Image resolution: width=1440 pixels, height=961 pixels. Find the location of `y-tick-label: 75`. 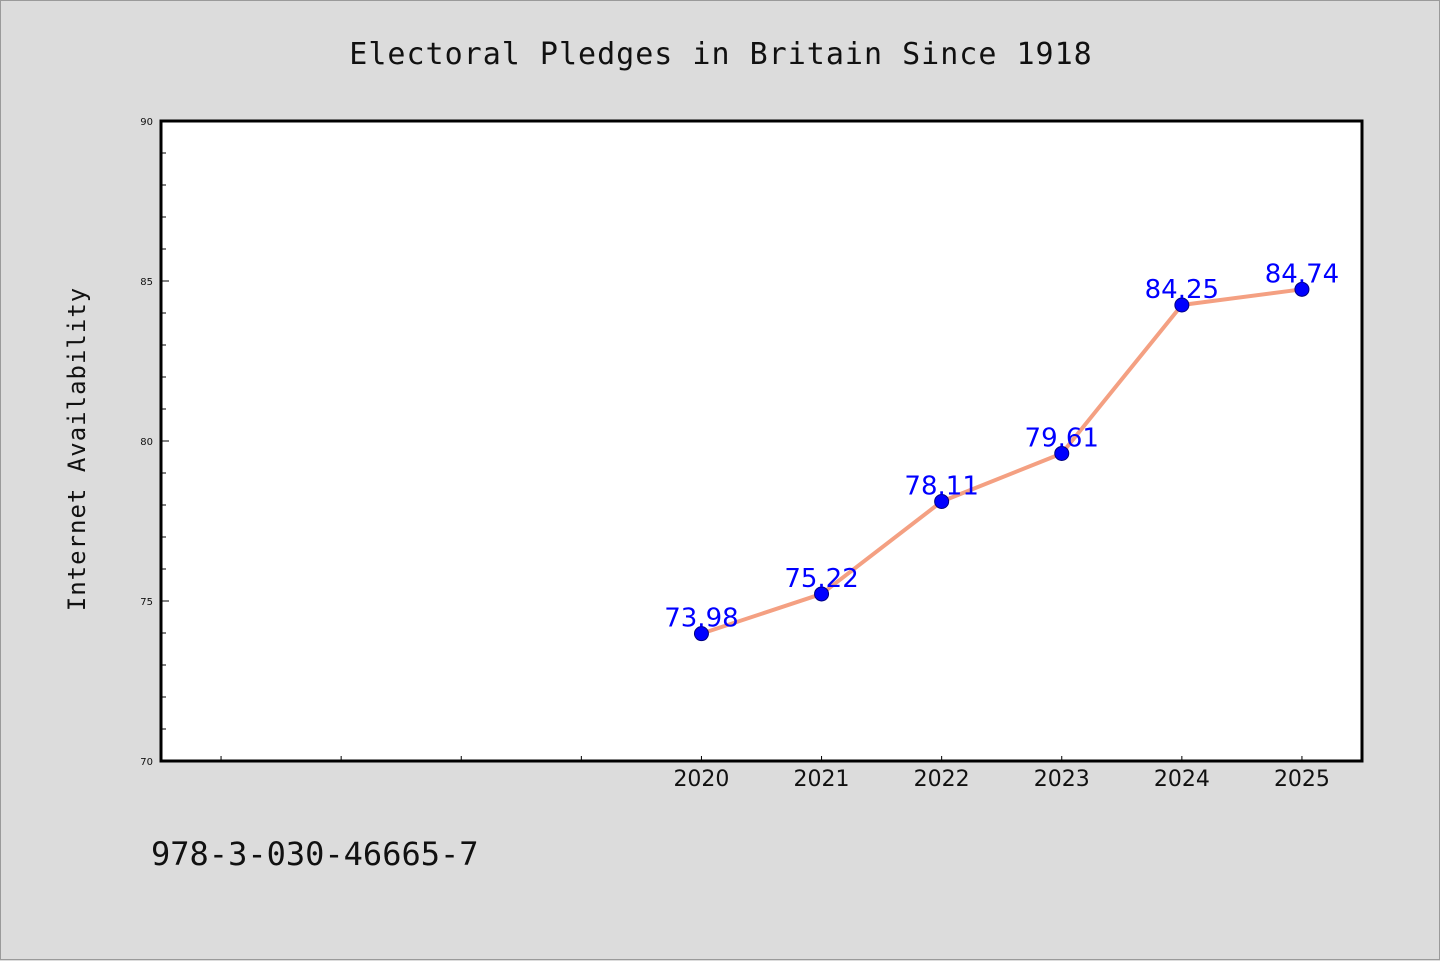

y-tick-label: 75 is located at coordinates (146, 602).